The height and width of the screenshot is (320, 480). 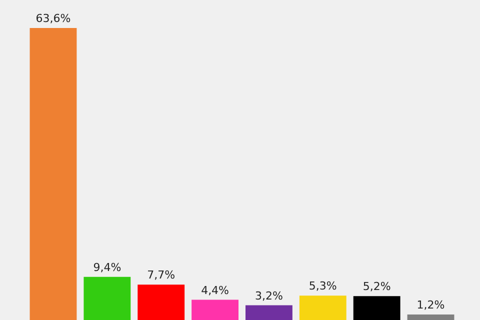 I want to click on data-label: 1,2%, so click(x=430, y=305).